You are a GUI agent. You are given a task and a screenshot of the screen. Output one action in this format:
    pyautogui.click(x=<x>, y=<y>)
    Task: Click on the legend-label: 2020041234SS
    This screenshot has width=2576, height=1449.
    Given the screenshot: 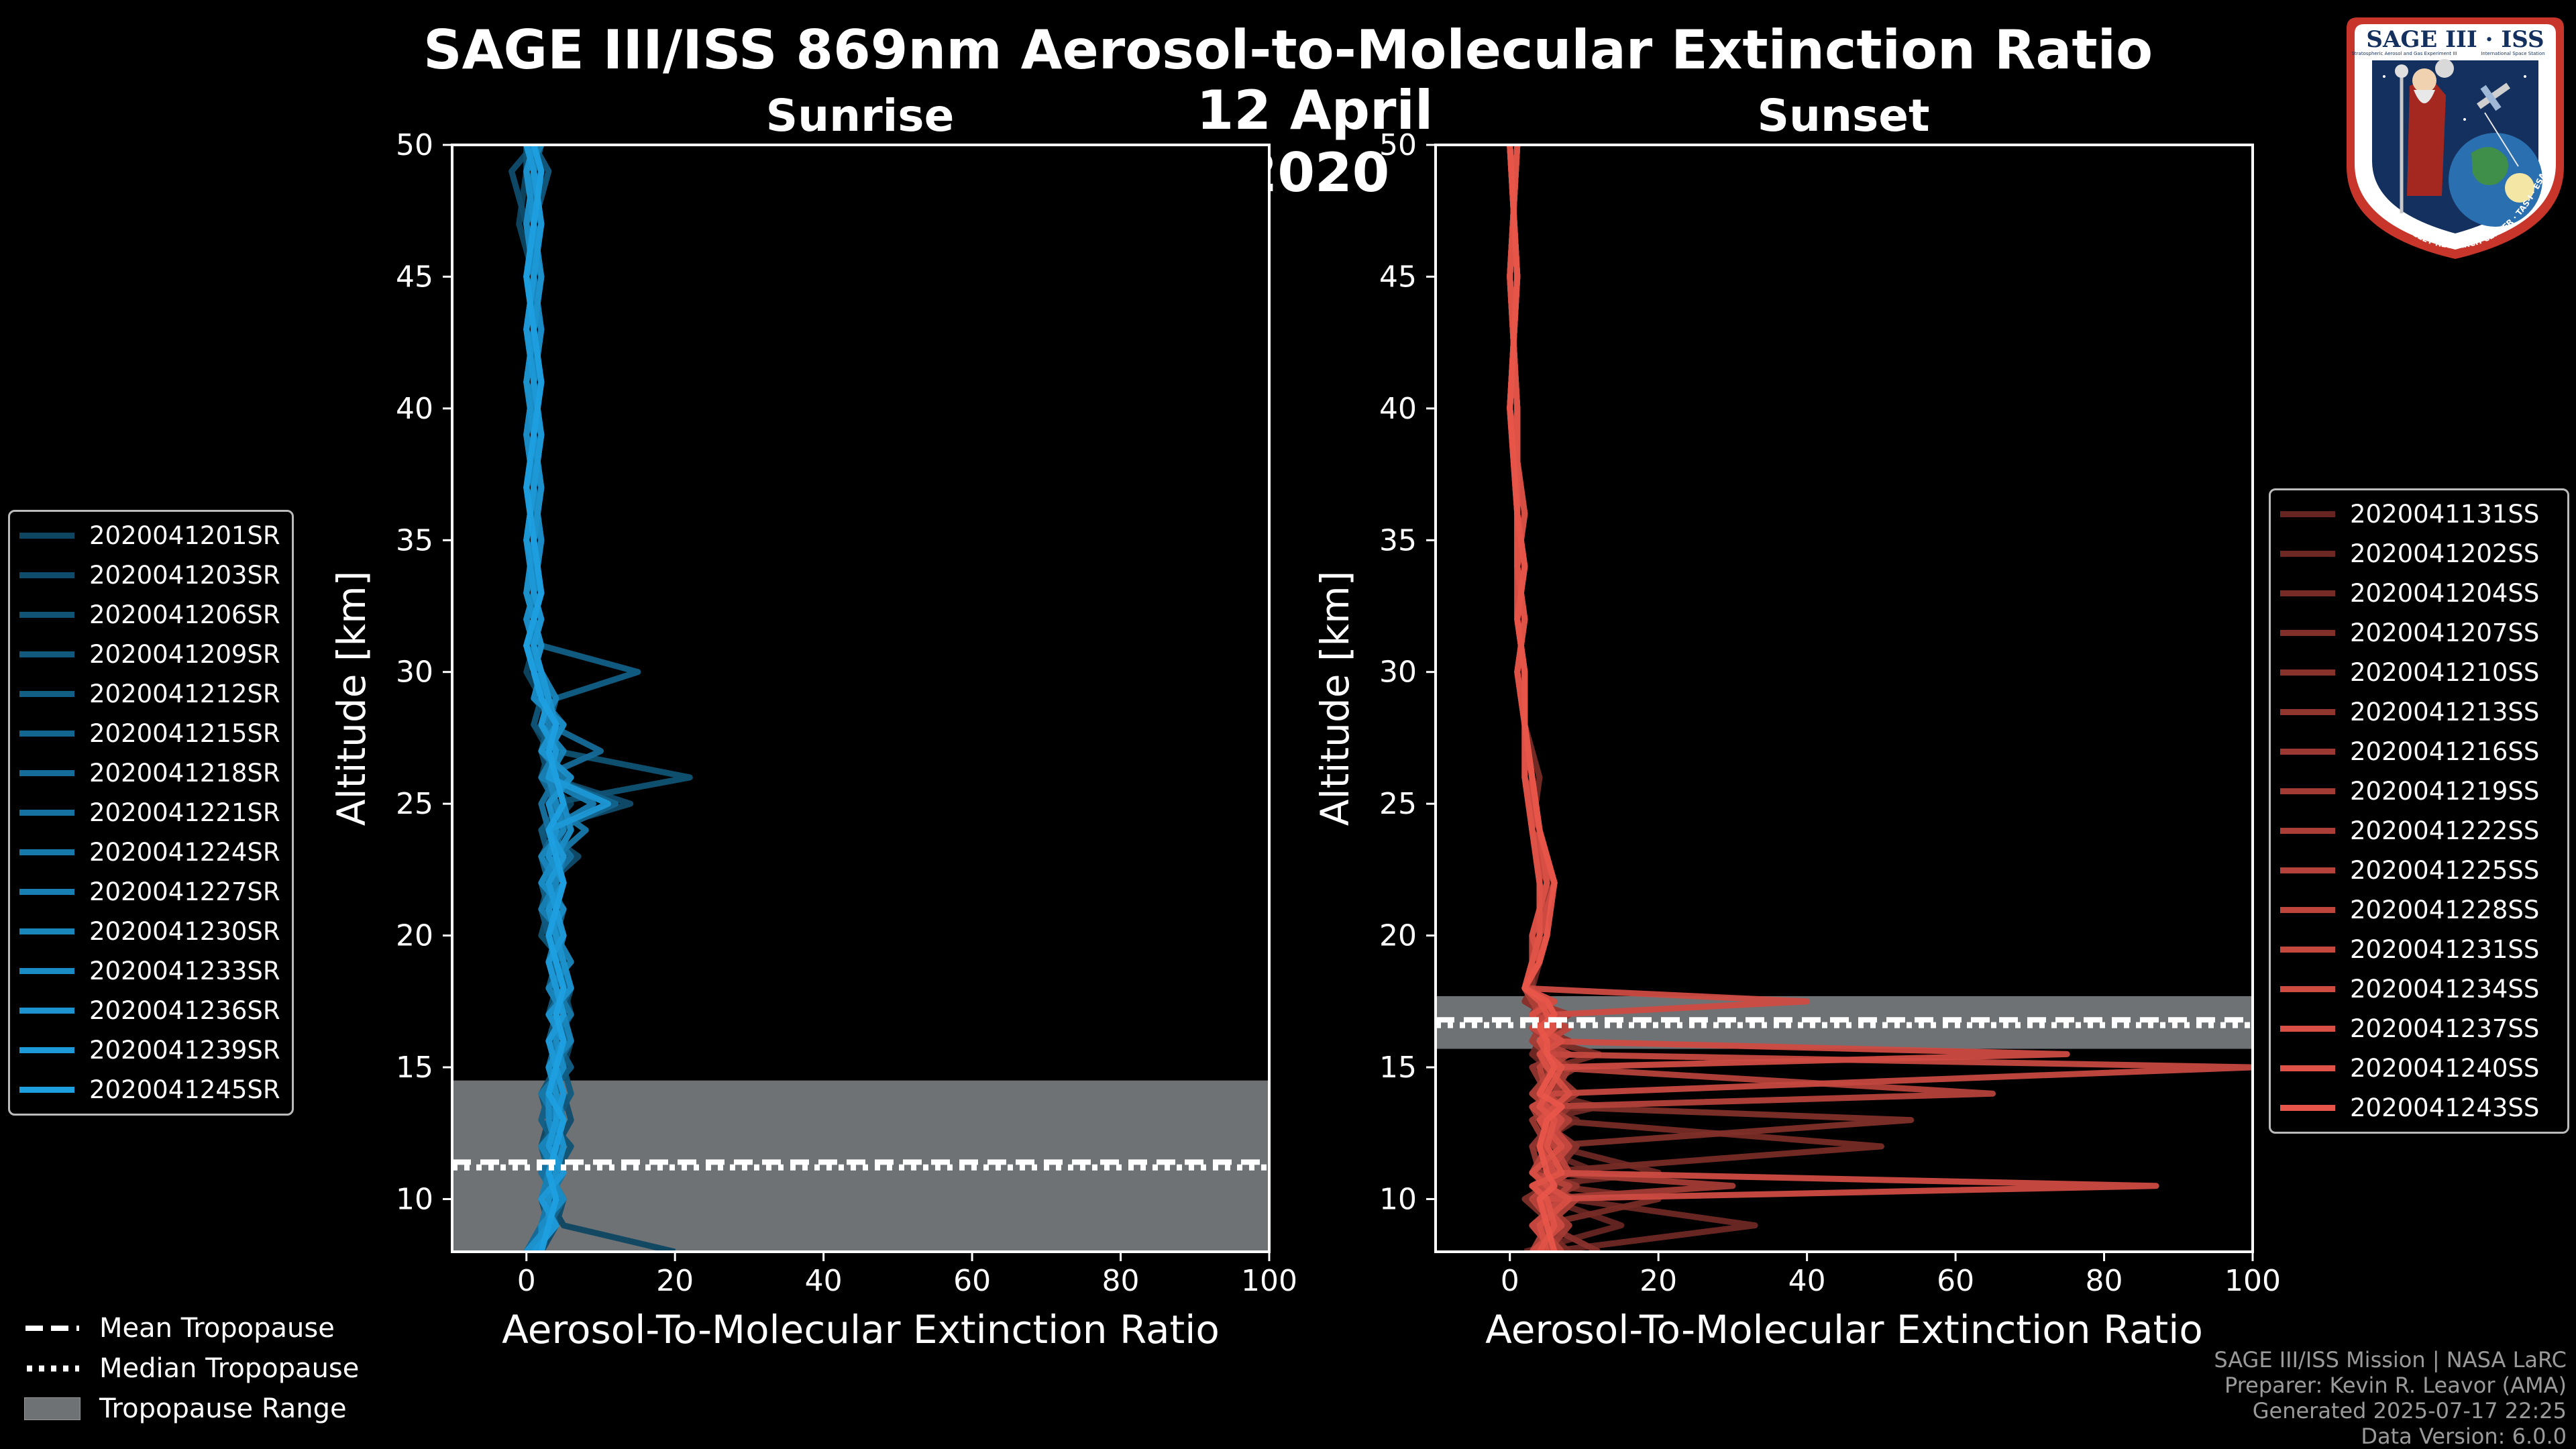 What is the action you would take?
    pyautogui.click(x=2445, y=989)
    